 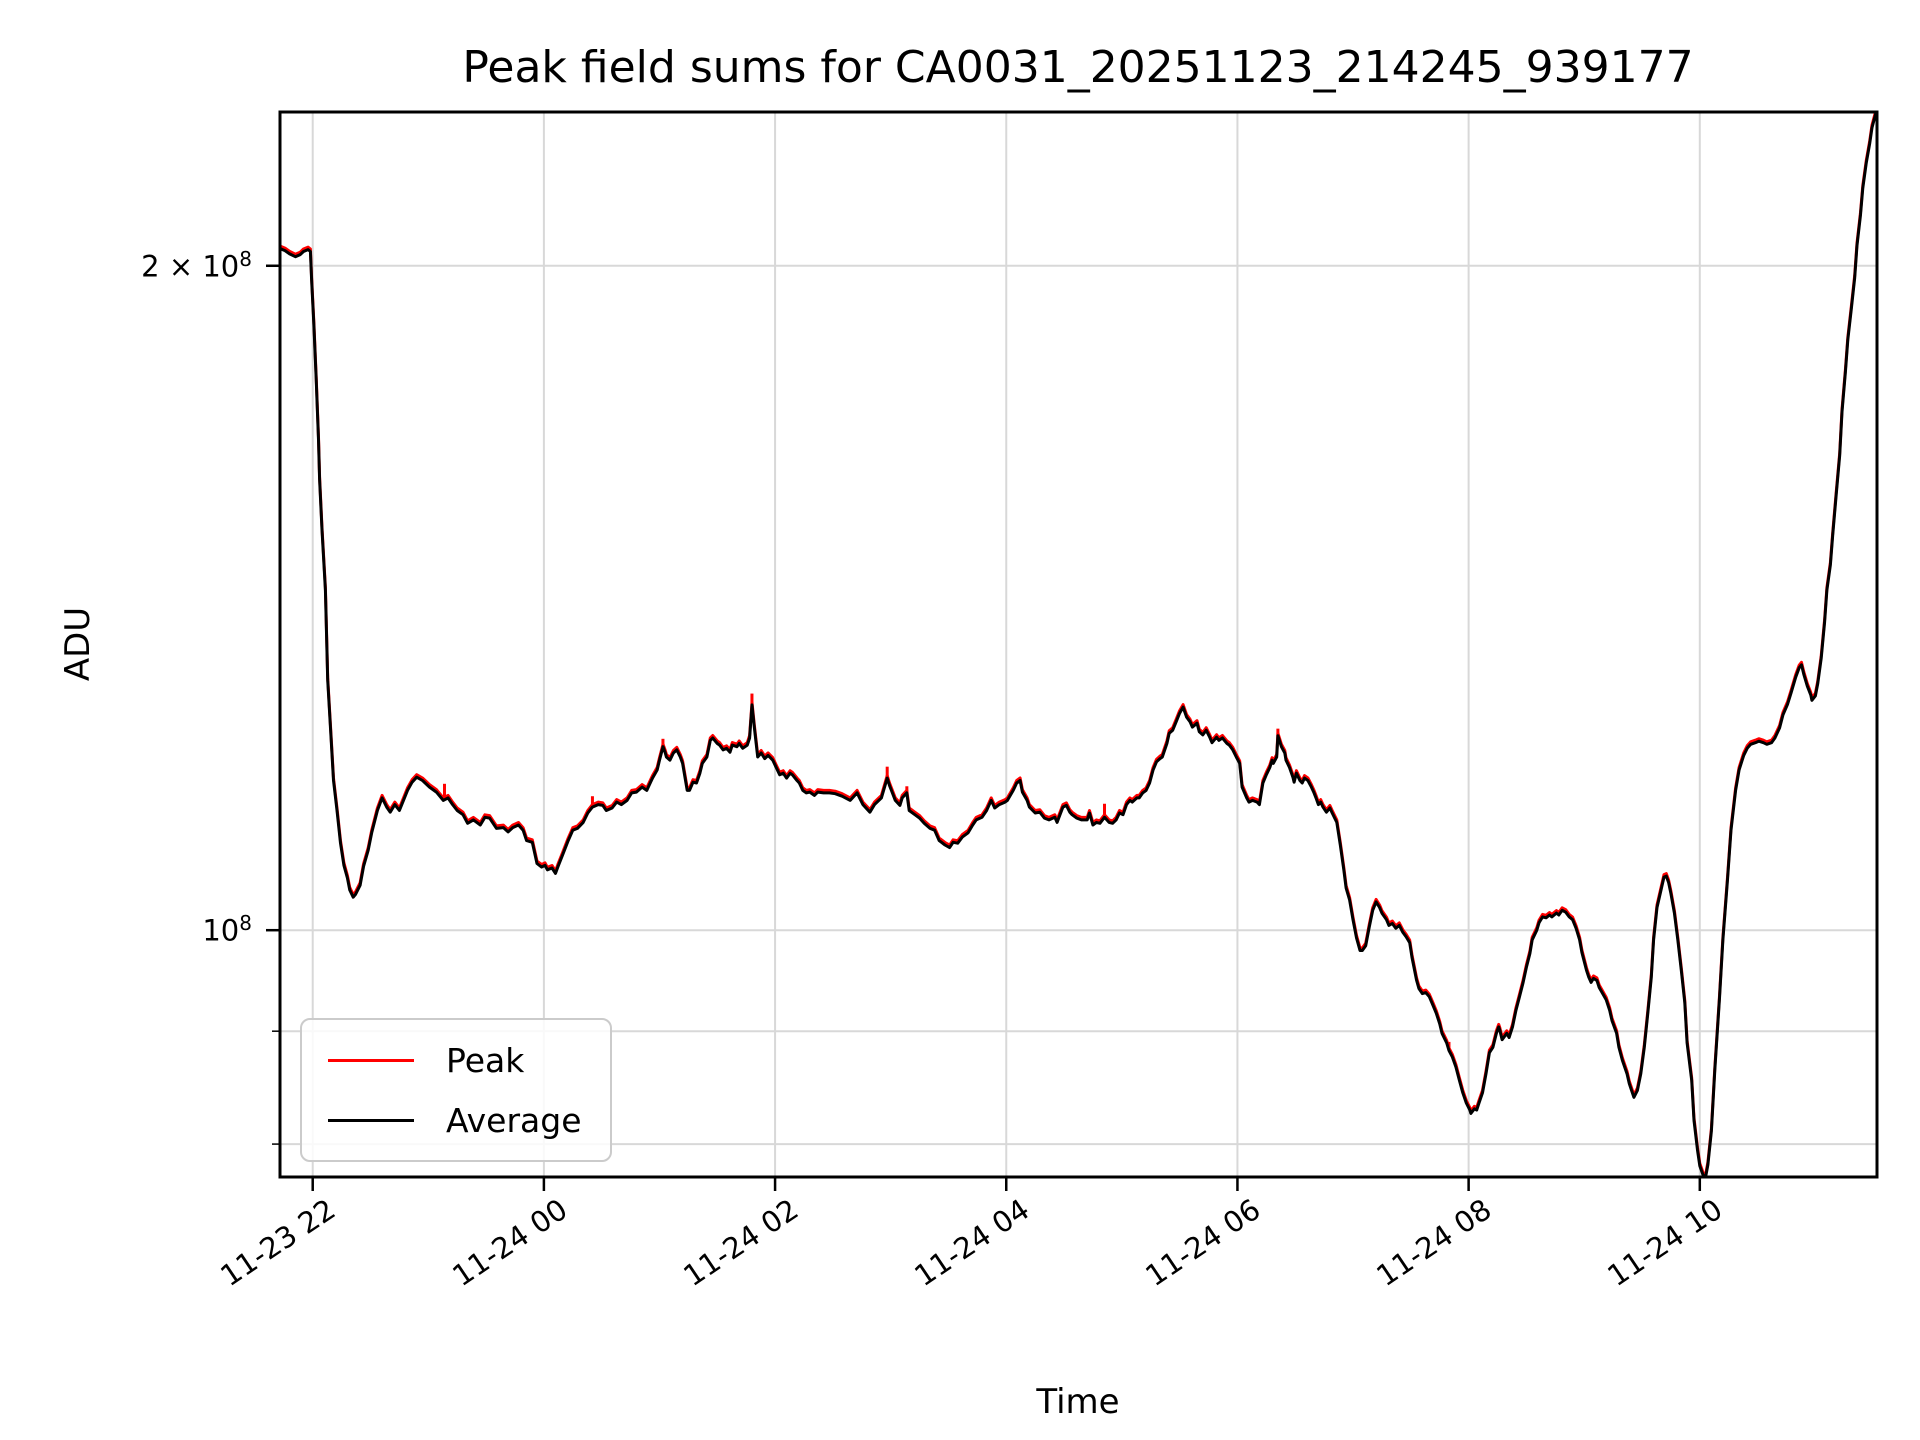 I want to click on x-axis-label: Time, so click(x=1078, y=1402).